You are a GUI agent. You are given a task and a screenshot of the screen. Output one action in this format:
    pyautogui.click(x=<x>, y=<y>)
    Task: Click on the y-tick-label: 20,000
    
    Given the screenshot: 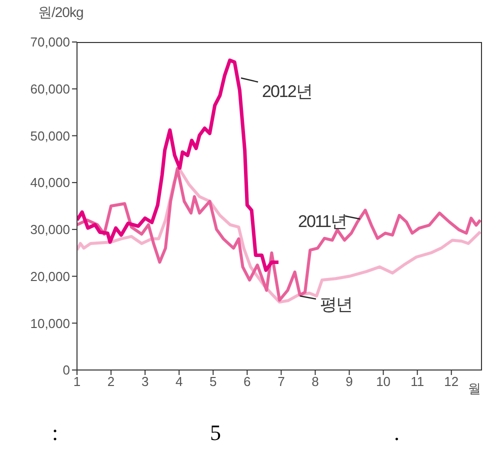 What is the action you would take?
    pyautogui.click(x=50, y=276)
    